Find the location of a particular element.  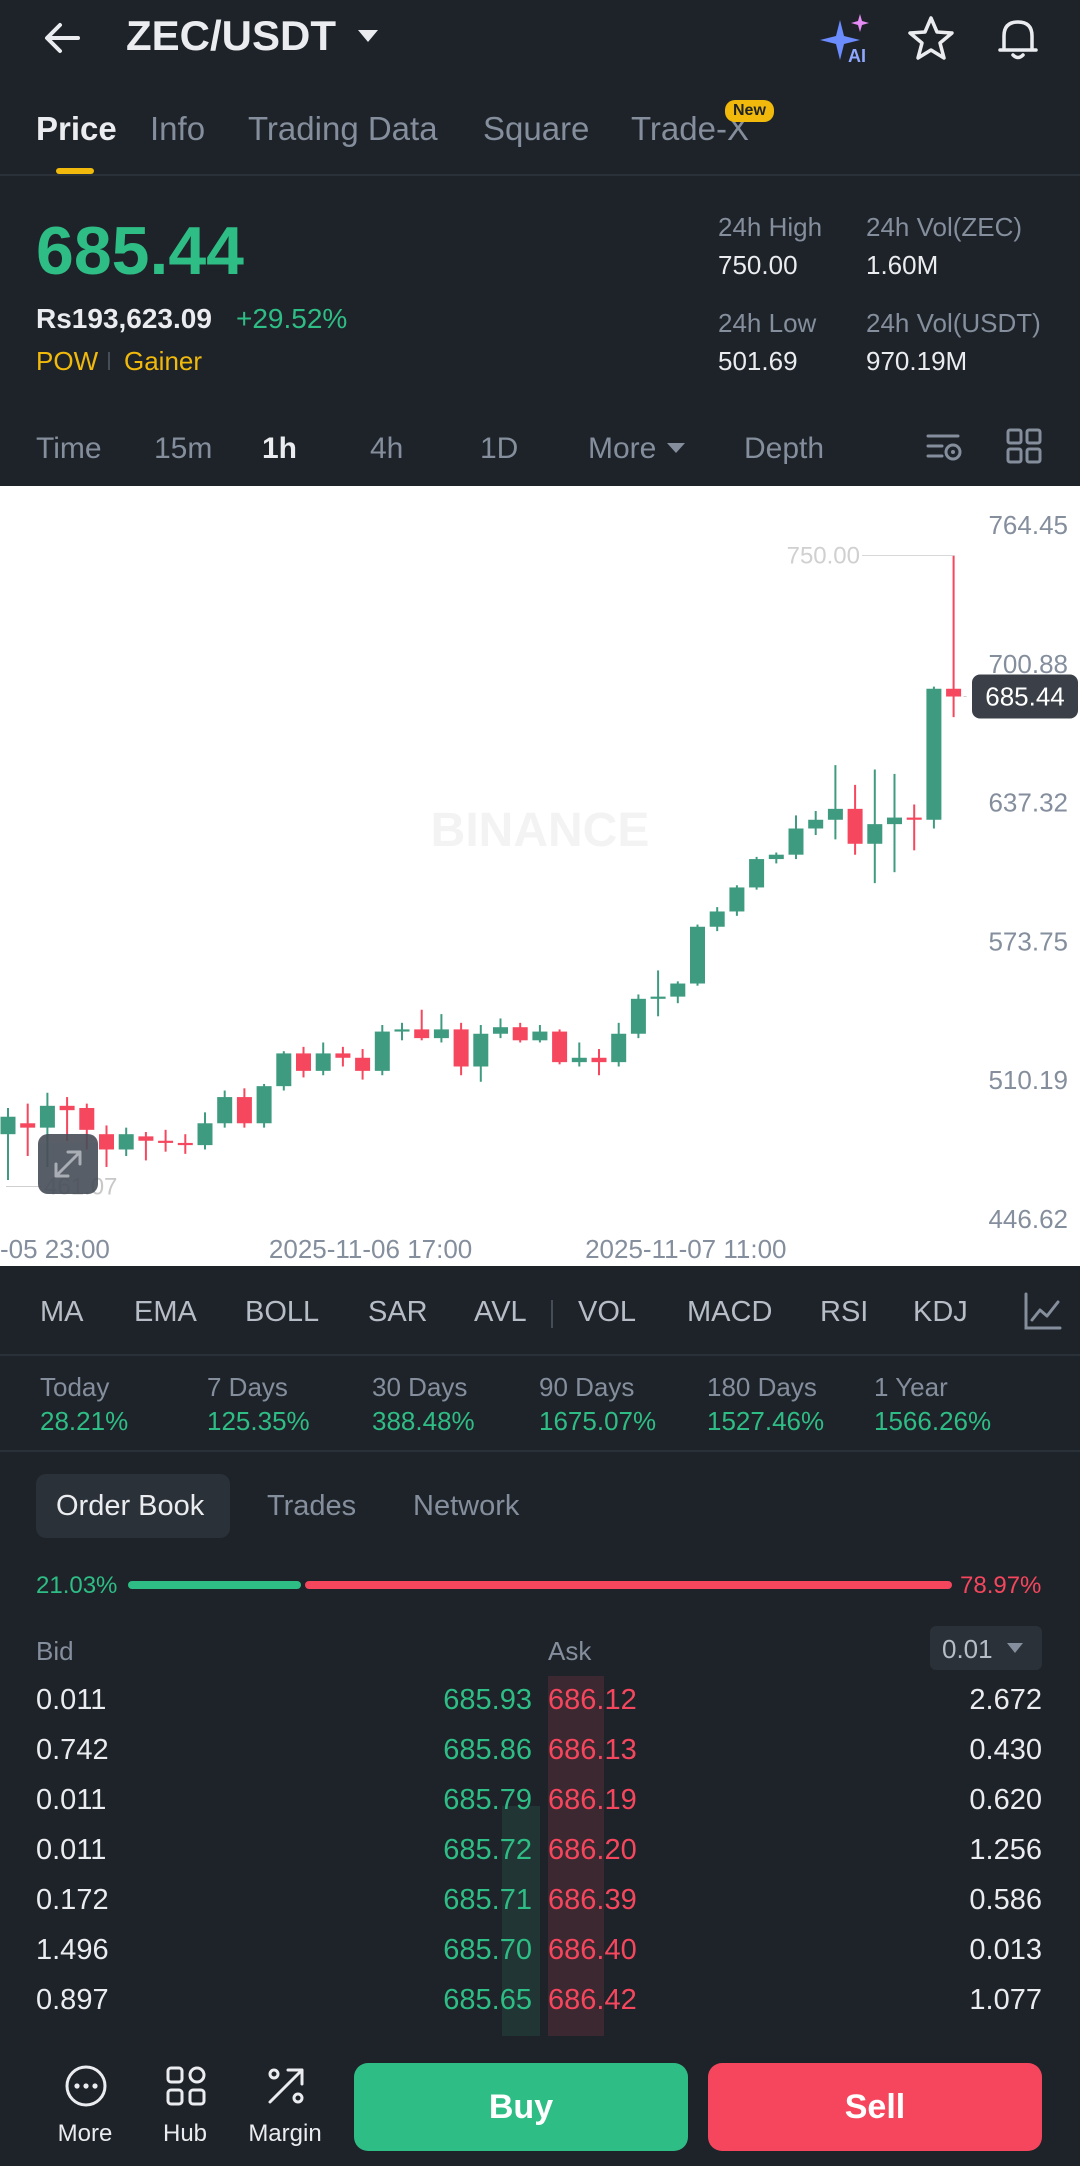

tab-trading-data: Trading Data is located at coordinates (343, 128).